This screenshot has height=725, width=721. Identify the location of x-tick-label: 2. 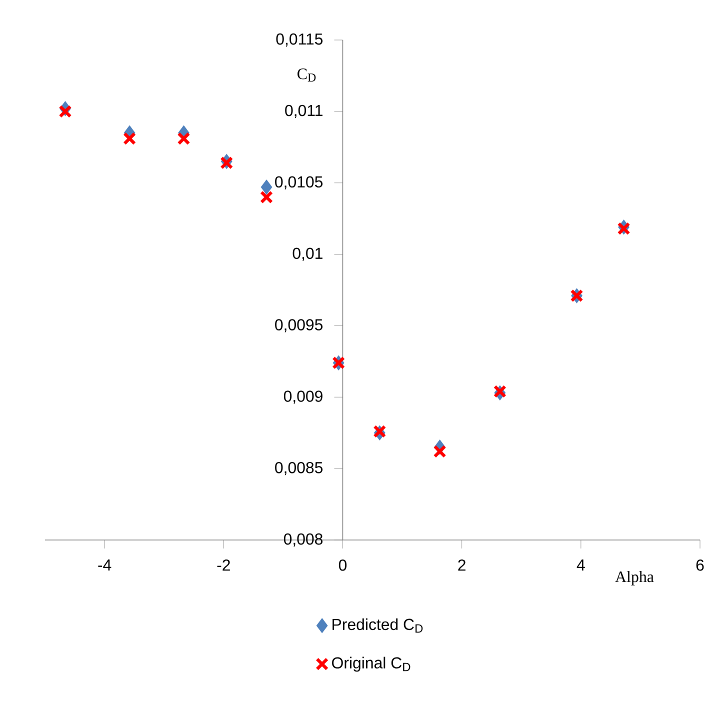
(462, 565).